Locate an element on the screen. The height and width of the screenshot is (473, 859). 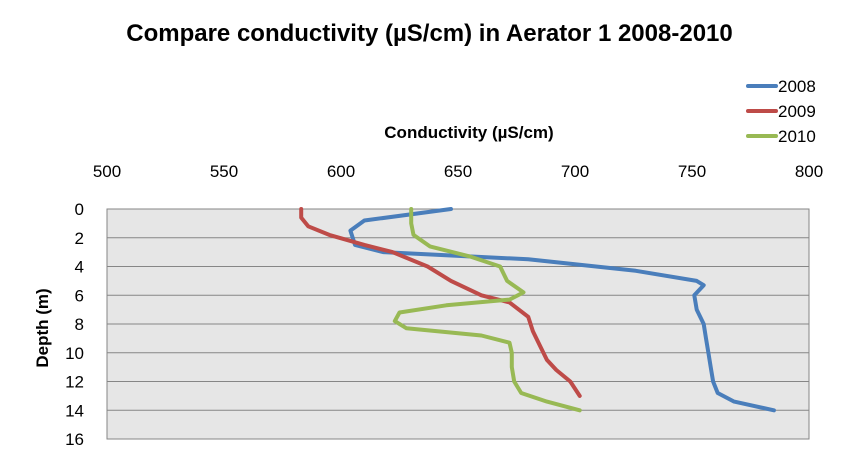
y-tick-label: 6 is located at coordinates (79, 295).